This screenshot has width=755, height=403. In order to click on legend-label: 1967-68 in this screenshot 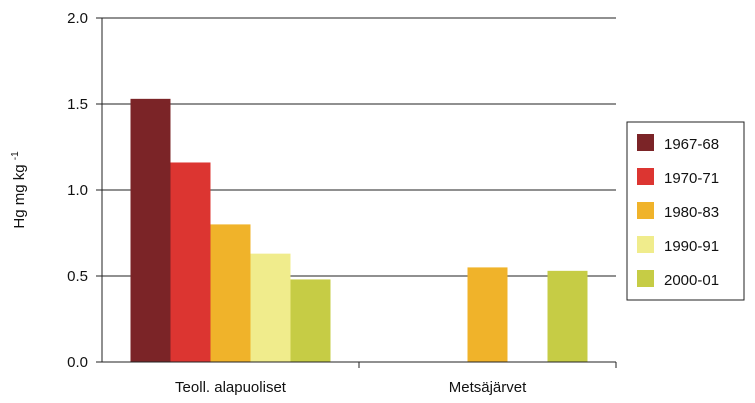, I will do `click(691, 144)`.